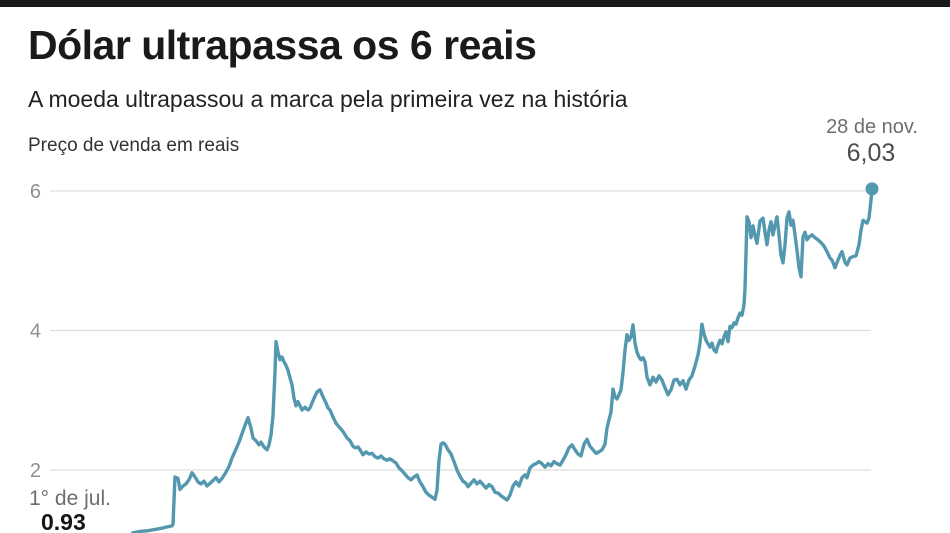 This screenshot has height=533, width=950. Describe the element at coordinates (35, 192) in the screenshot. I see `y-axis-tick-label: 6` at that location.